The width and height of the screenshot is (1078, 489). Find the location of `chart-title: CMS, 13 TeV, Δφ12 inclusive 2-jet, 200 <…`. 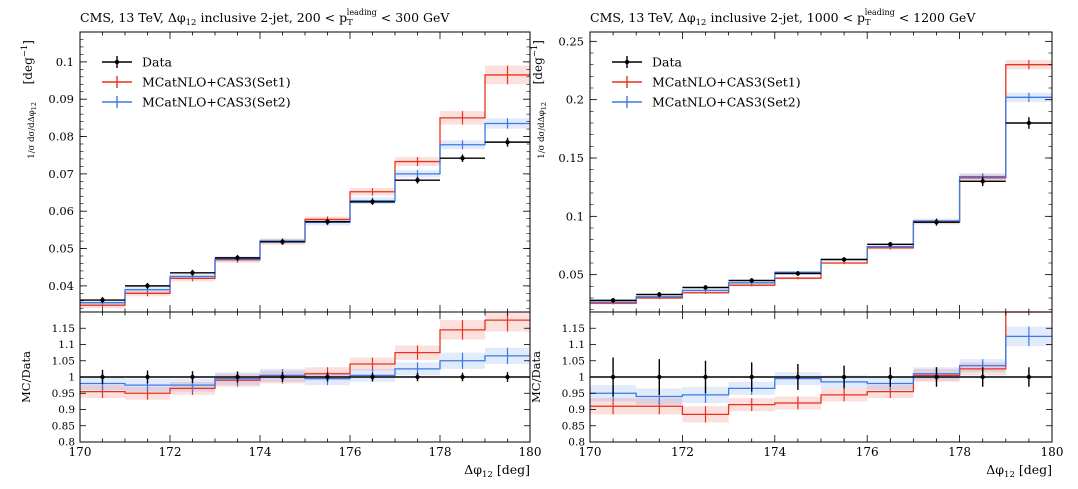

chart-title: CMS, 13 TeV, Δφ12 inclusive 2-jet, 200 <… is located at coordinates (265, 18).